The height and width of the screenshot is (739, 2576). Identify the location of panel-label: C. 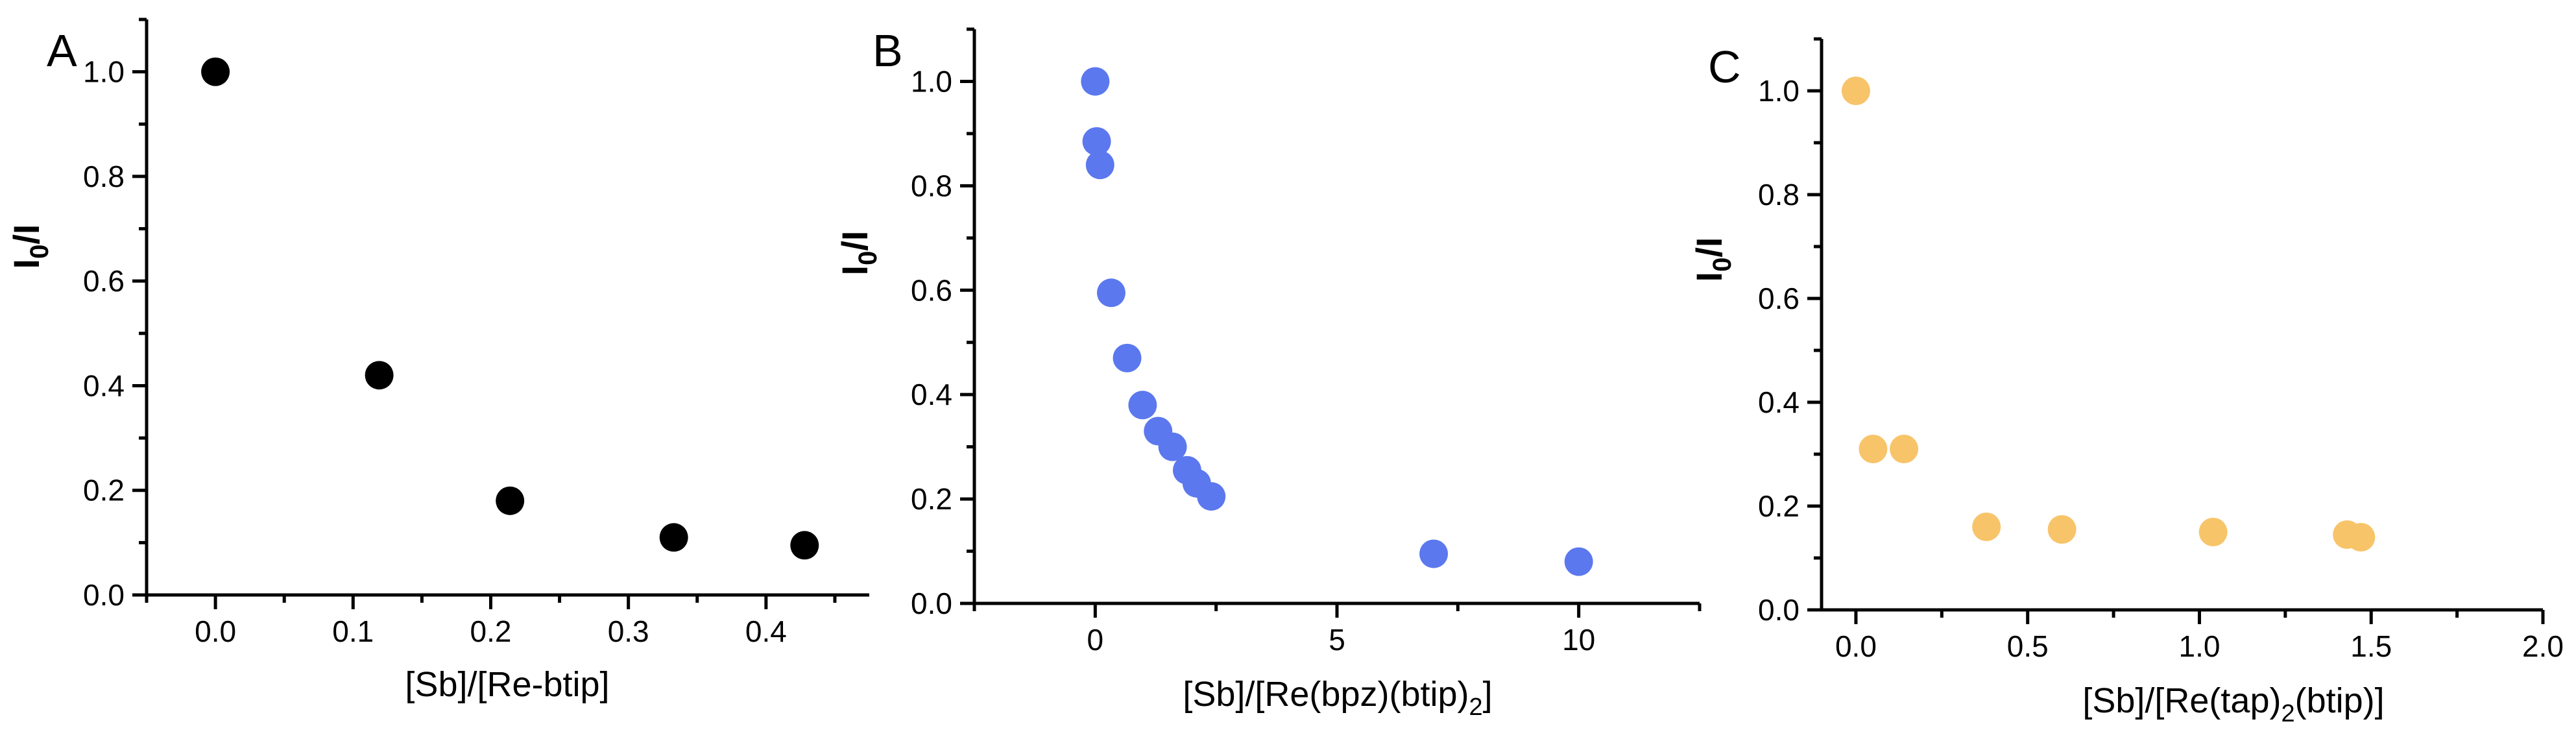
(1724, 67).